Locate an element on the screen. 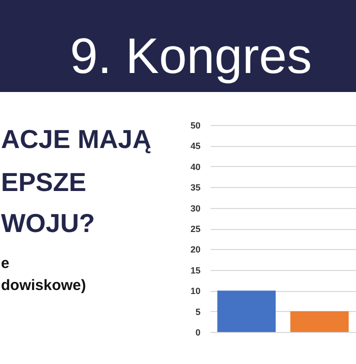 The width and height of the screenshot is (356, 364). y-tick-label: 50 is located at coordinates (195, 125).